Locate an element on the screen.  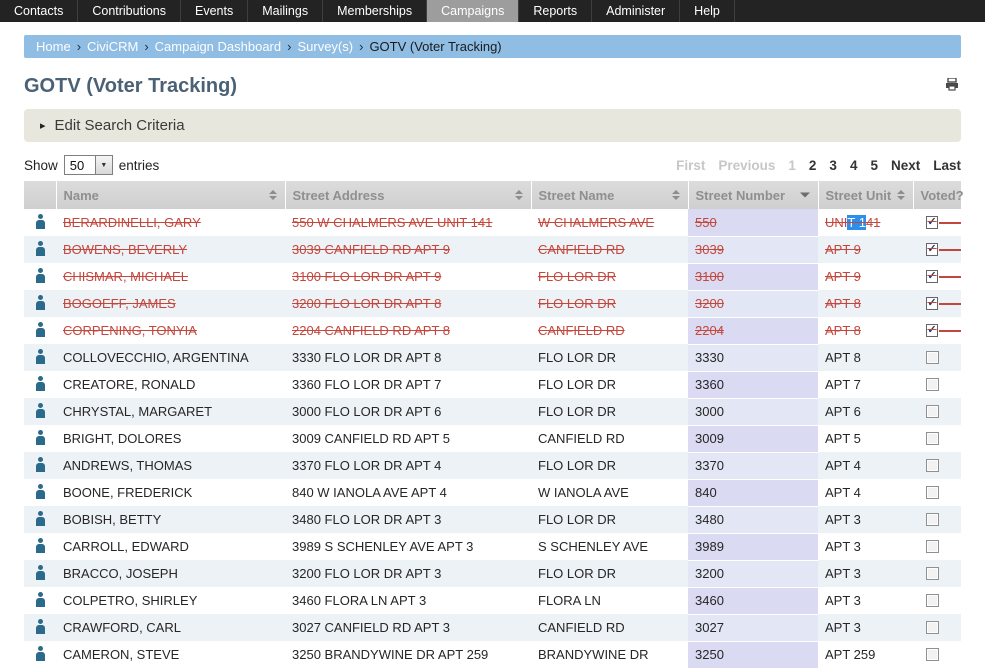
street-unit: UNIT 141 is located at coordinates (853, 222).